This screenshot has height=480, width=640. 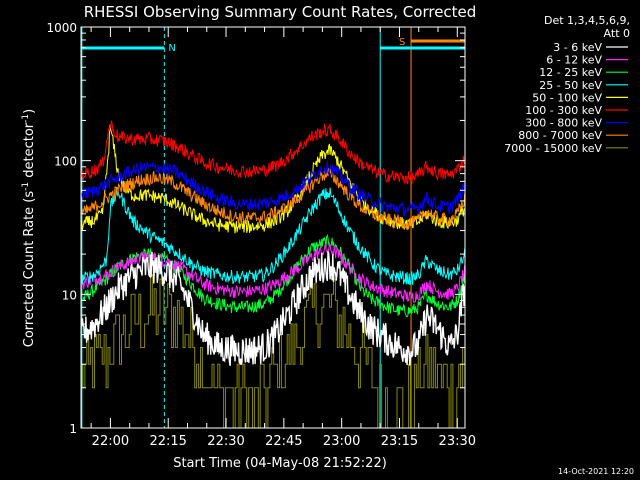 I want to click on legend-header-1: Det 1,3,4,5,6,9,, so click(x=587, y=20).